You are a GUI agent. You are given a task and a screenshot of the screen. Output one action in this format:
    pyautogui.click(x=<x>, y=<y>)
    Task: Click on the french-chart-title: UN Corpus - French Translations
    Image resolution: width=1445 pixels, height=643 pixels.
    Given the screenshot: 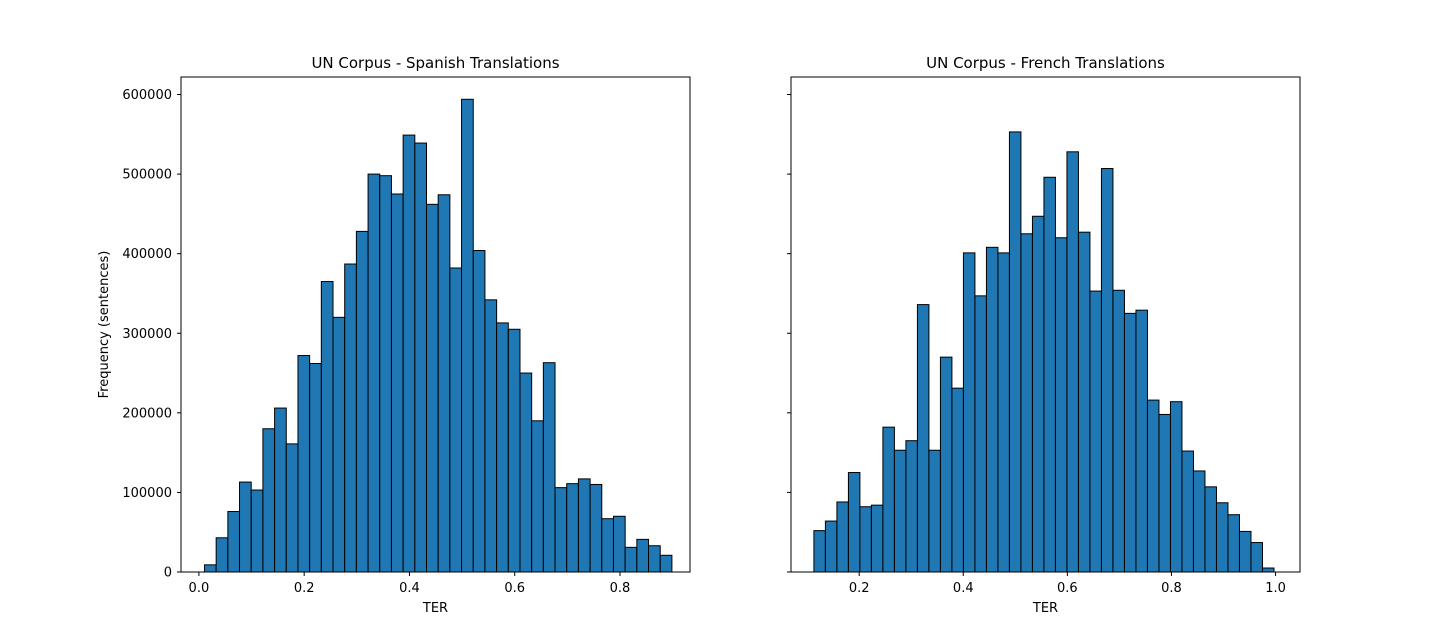 What is the action you would take?
    pyautogui.click(x=1045, y=63)
    